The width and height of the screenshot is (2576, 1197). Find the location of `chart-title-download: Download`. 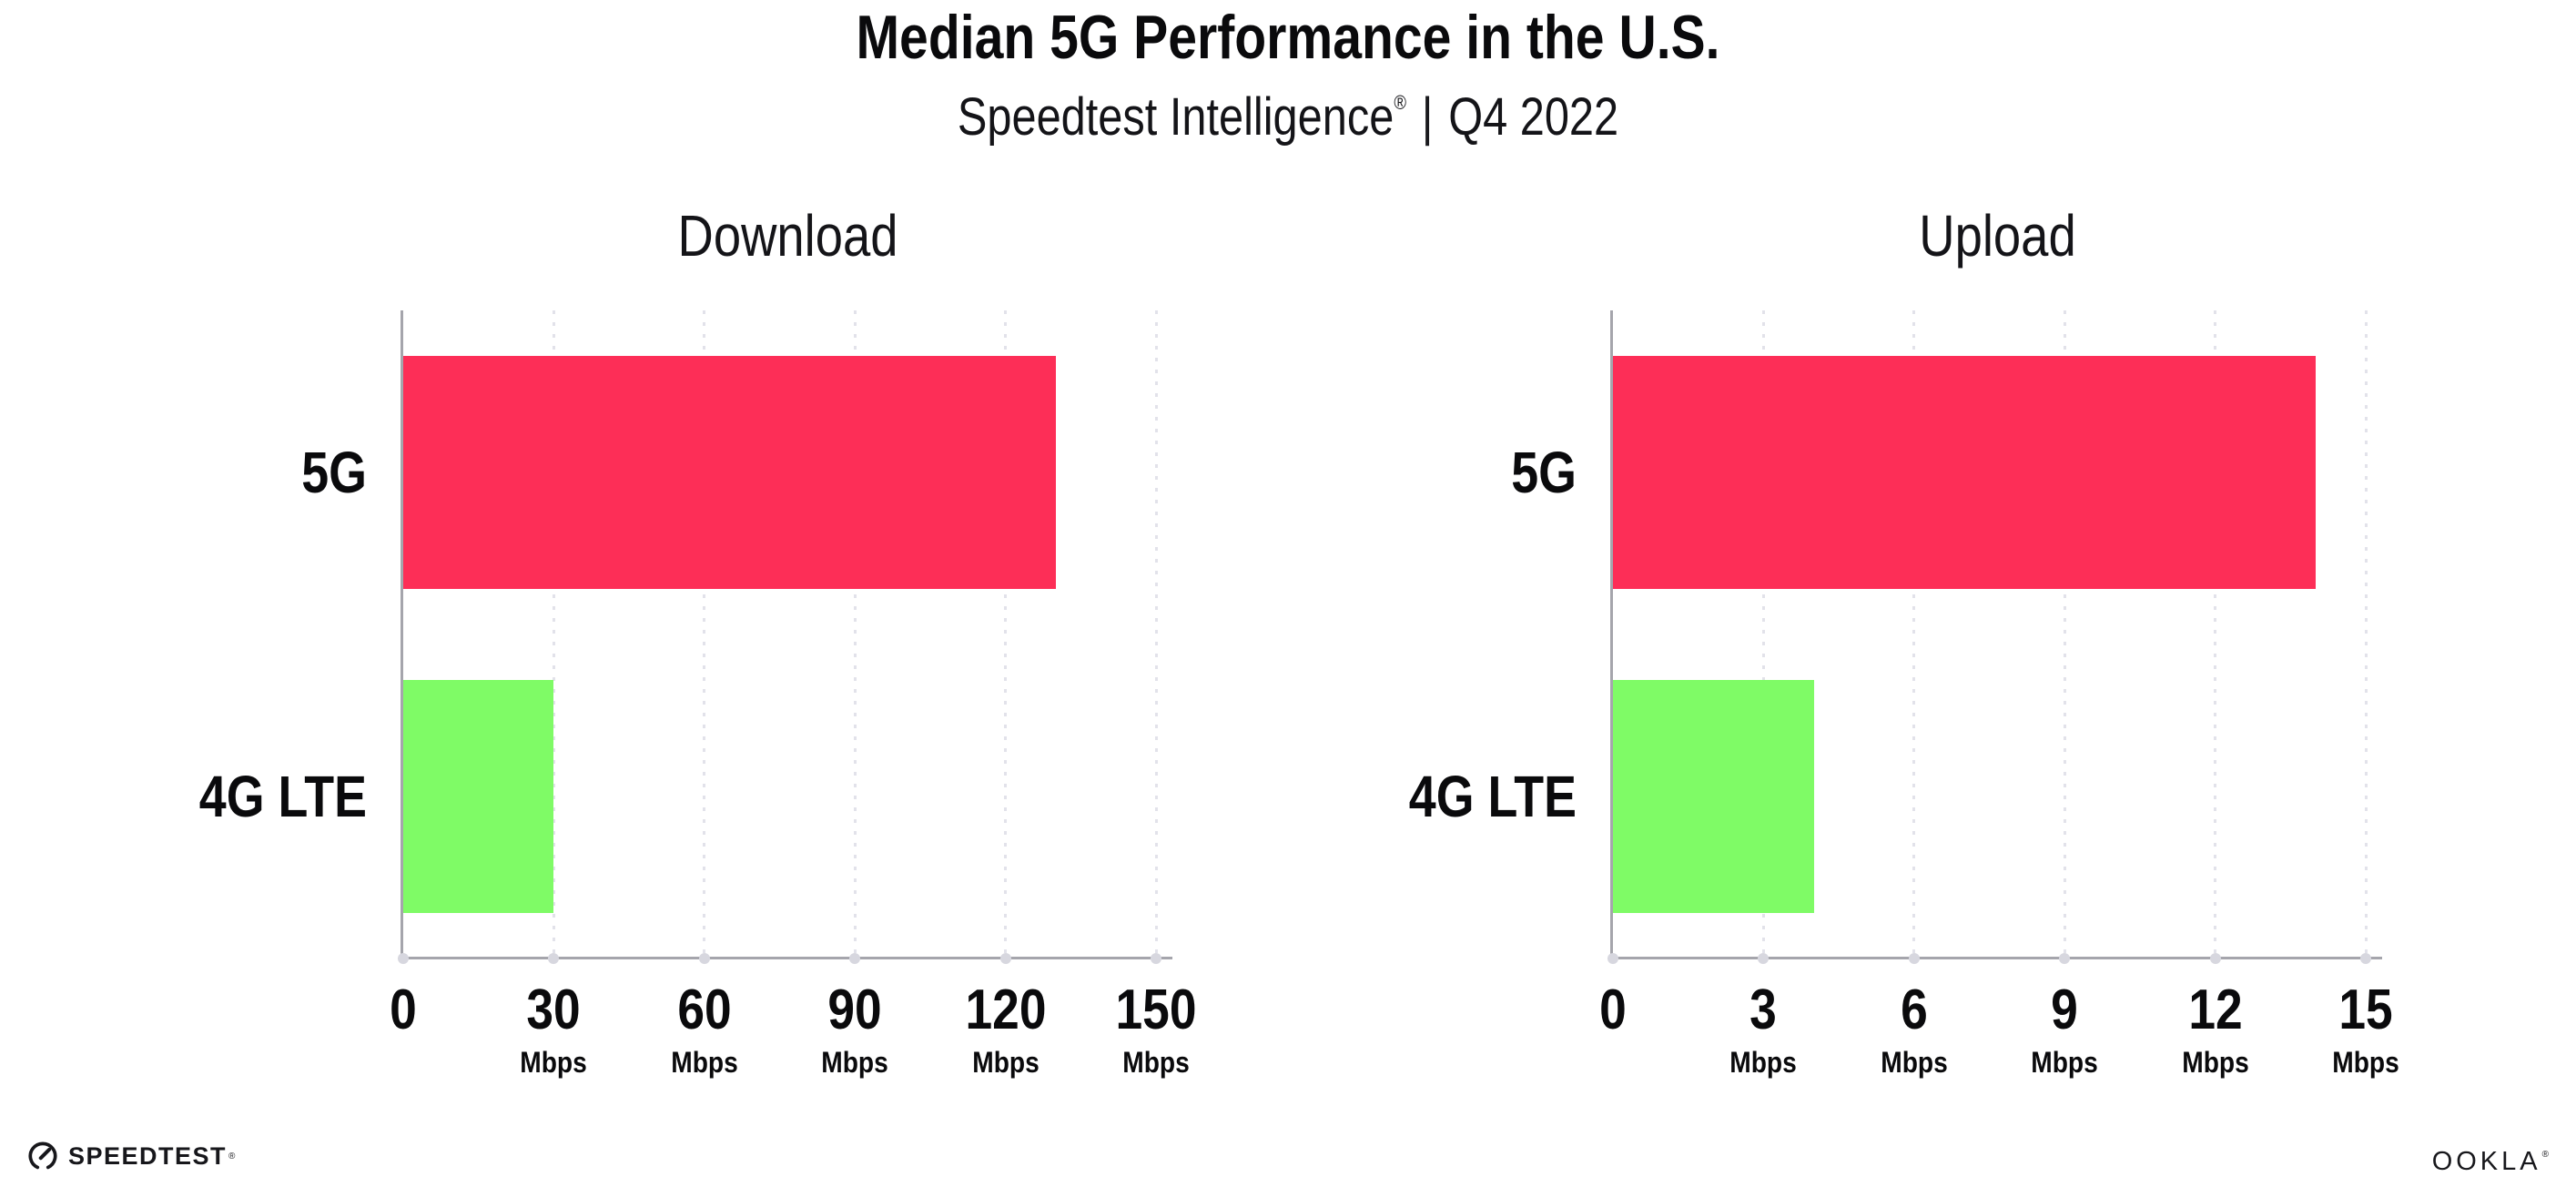

chart-title-download: Download is located at coordinates (787, 236).